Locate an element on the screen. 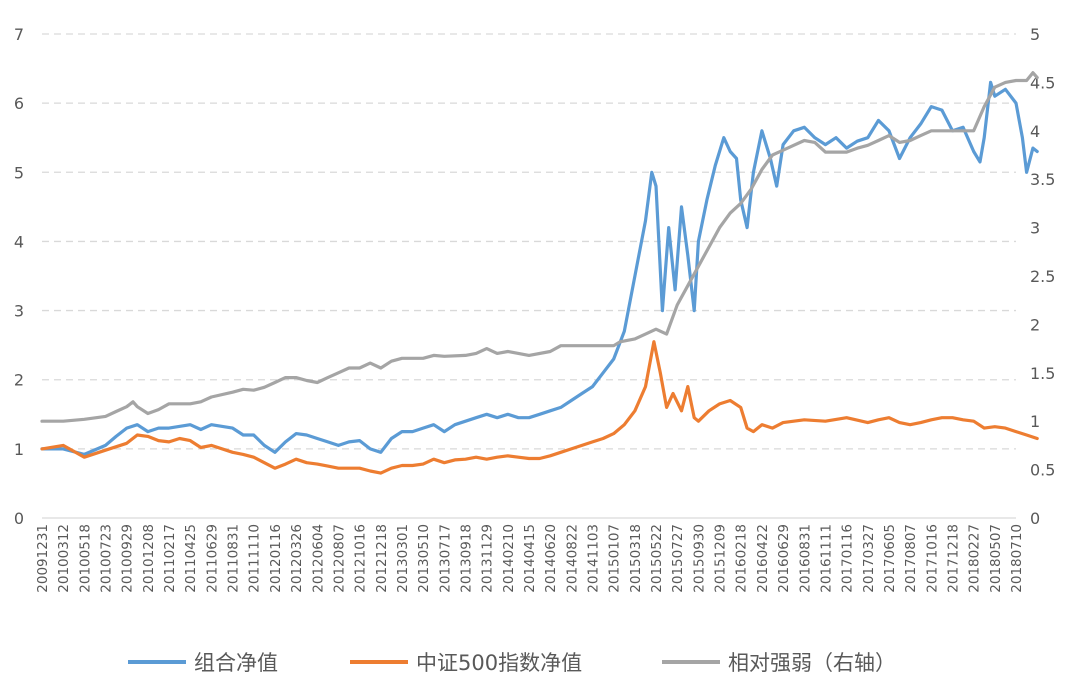  x-tick-label: 20180227 is located at coordinates (975, 558).